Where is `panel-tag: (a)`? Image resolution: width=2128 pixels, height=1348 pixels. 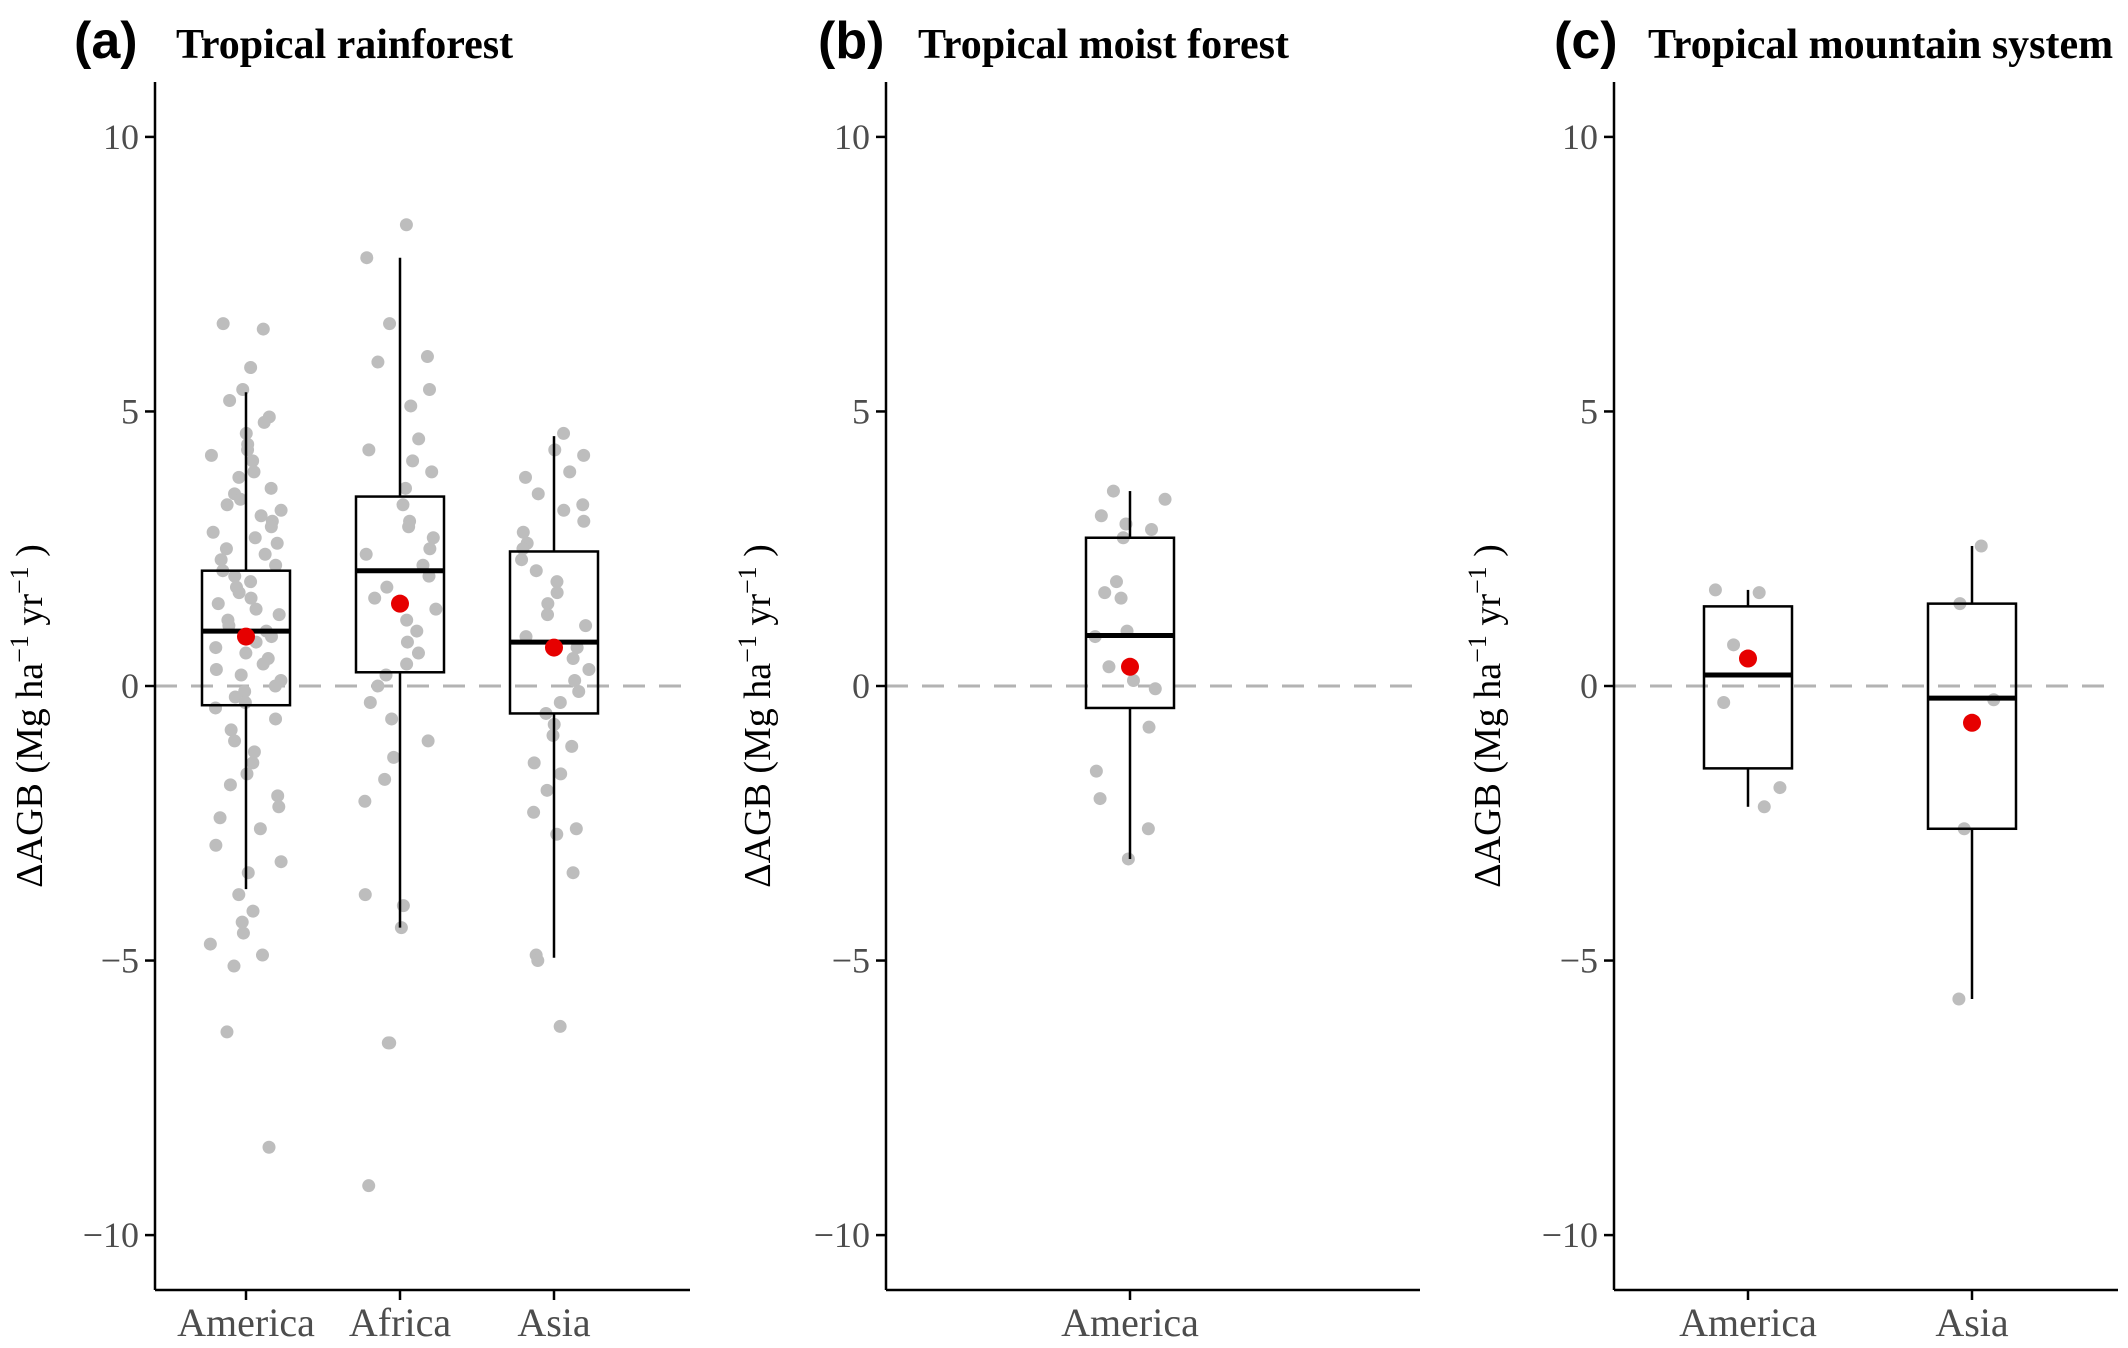
panel-tag: (a) is located at coordinates (106, 41).